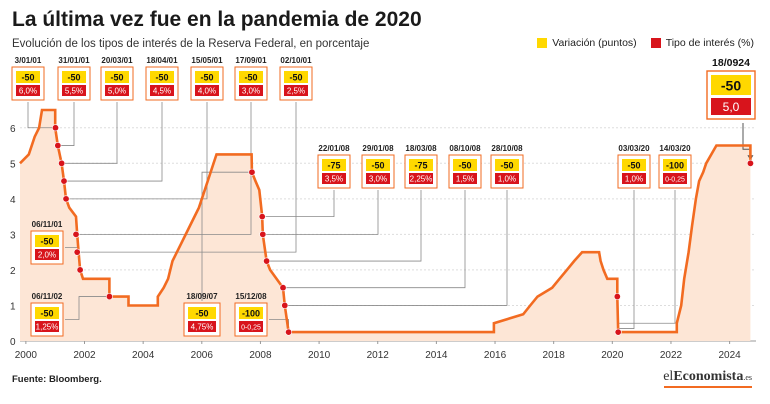  I want to click on x-tick-label: 2016, so click(495, 355).